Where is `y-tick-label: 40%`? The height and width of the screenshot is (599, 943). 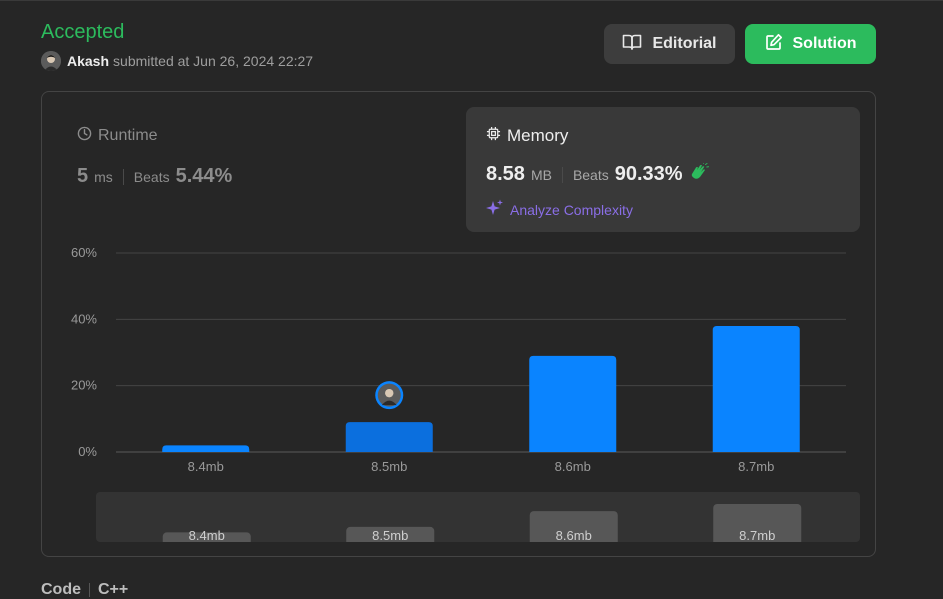 y-tick-label: 40% is located at coordinates (84, 318).